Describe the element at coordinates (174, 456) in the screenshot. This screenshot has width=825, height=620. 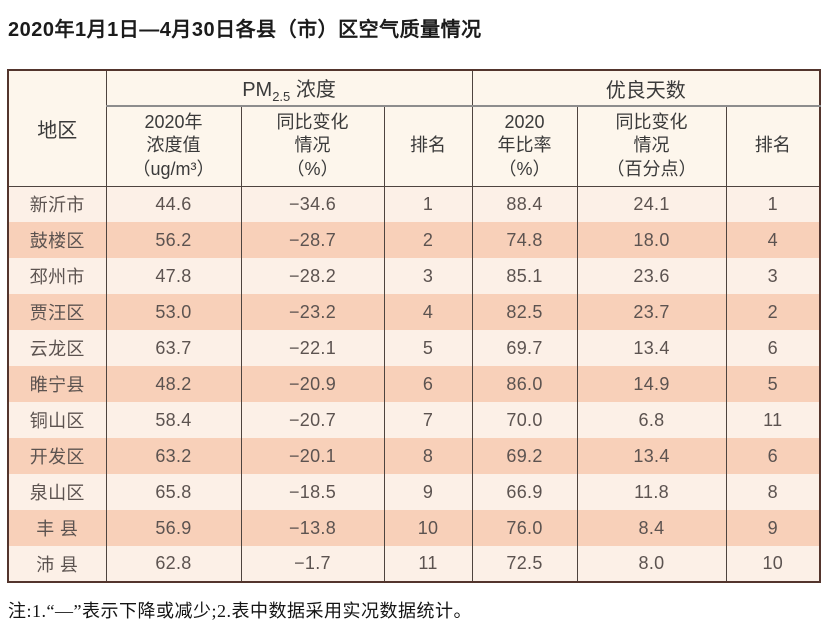
I see `cell-pm-value: 63.2` at that location.